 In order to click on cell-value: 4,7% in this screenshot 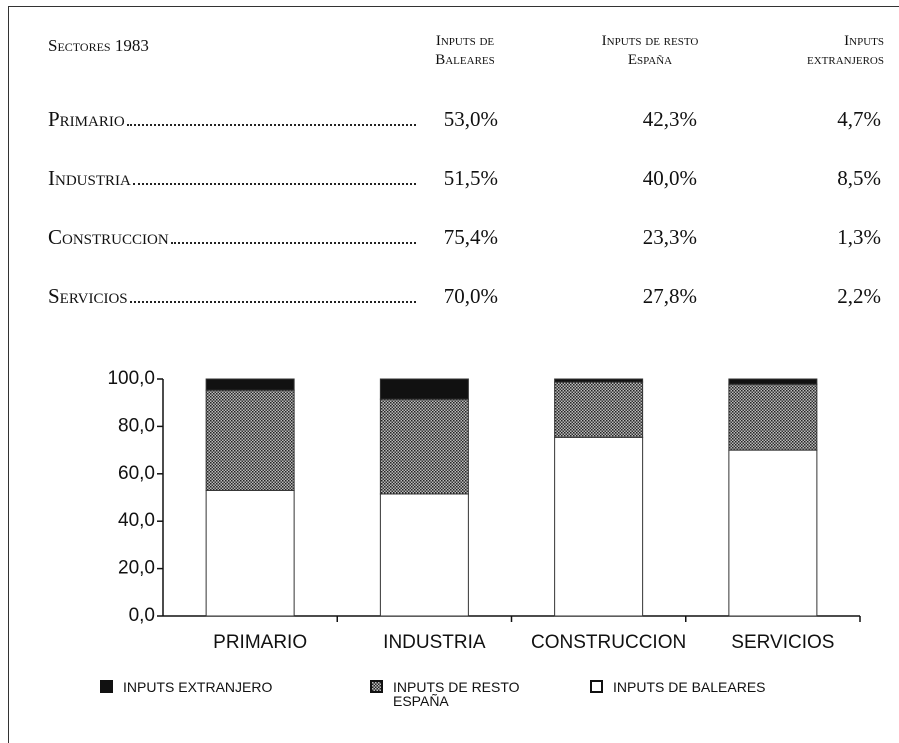, I will do `click(859, 119)`.